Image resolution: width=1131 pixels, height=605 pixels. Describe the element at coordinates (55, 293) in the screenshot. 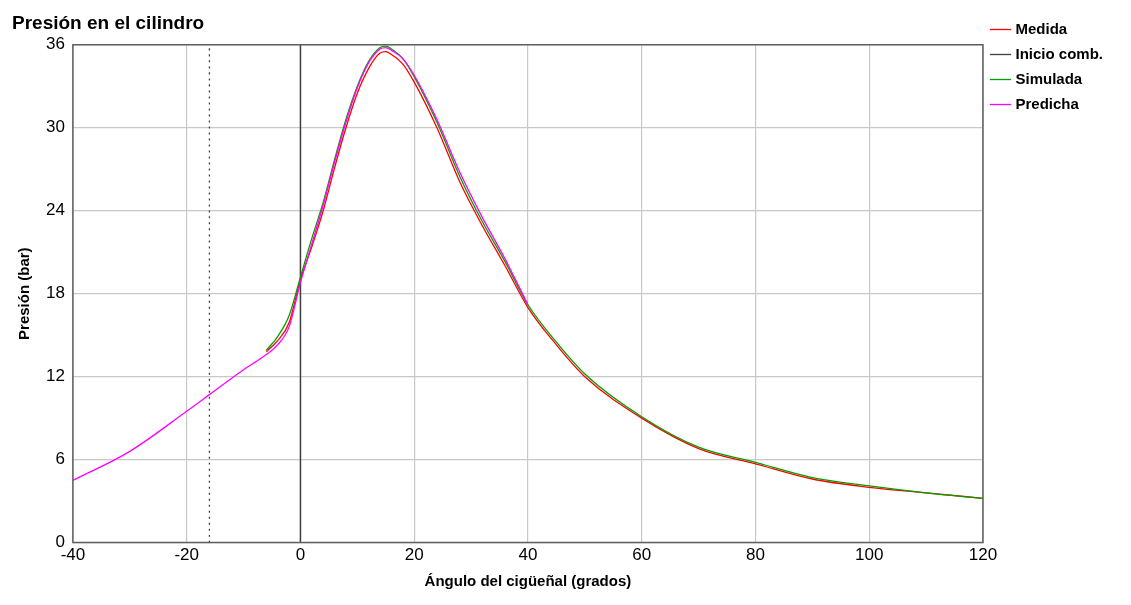

I see `y-tick-label: 18` at that location.